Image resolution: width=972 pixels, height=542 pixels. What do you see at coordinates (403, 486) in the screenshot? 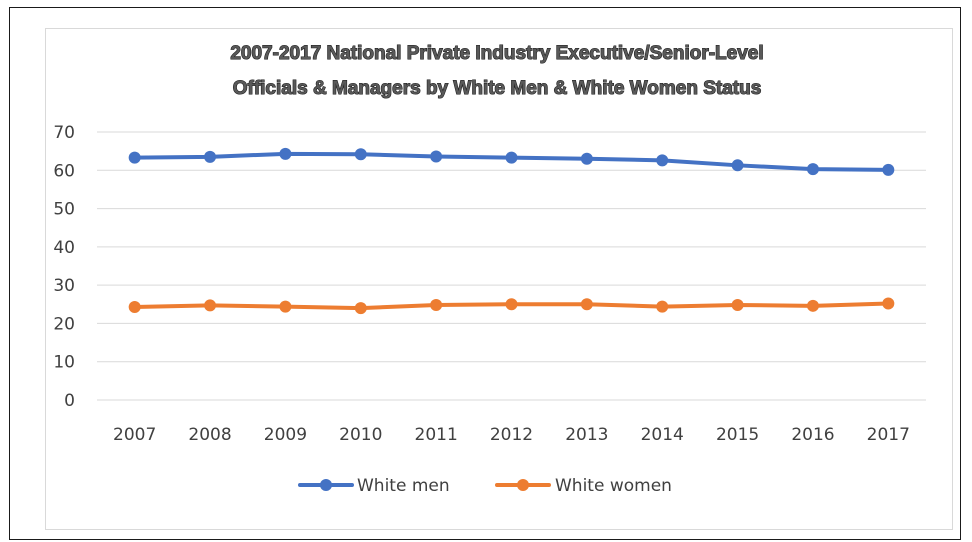
I see `legend-label: White men` at bounding box center [403, 486].